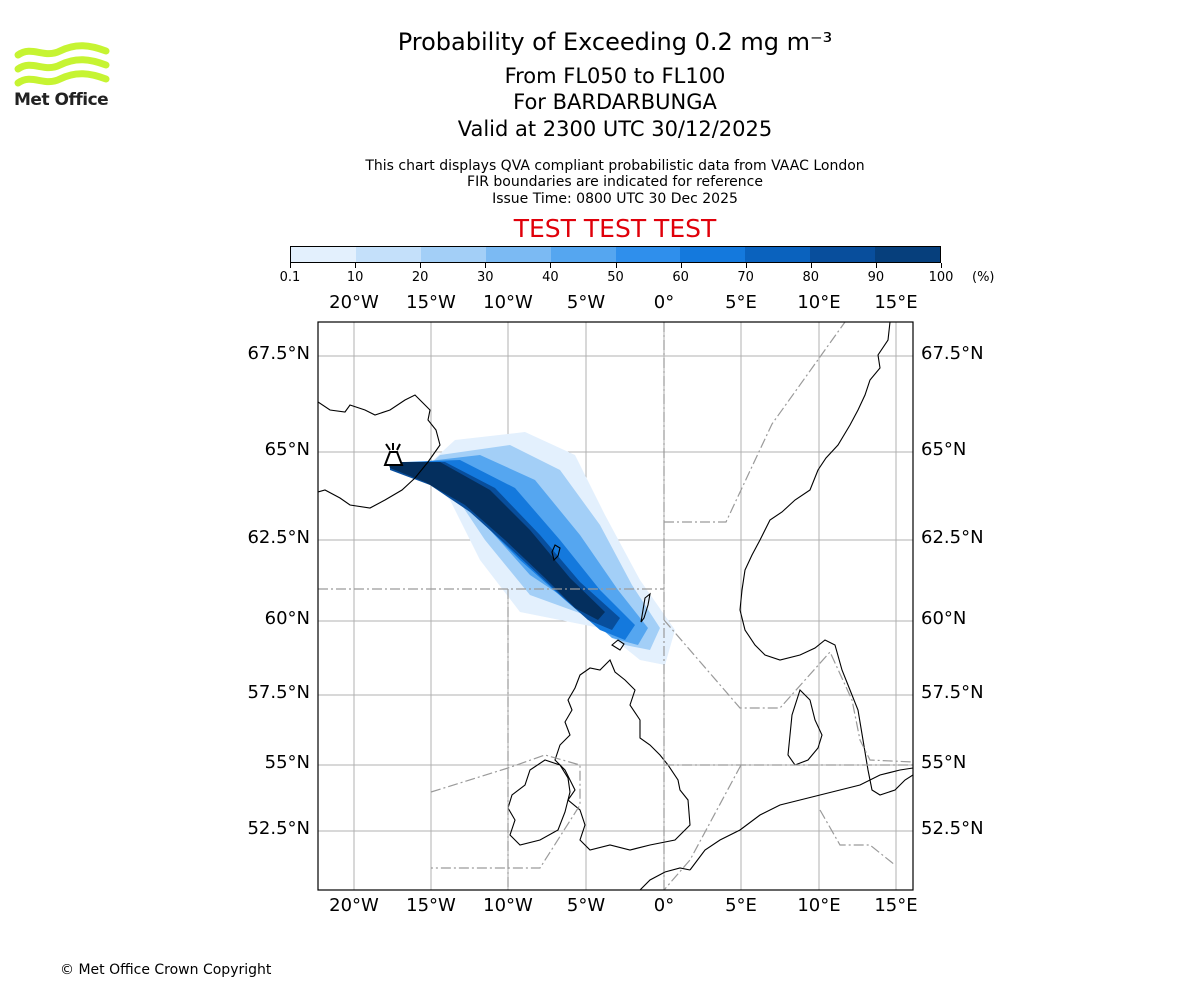 The width and height of the screenshot is (1200, 1000). I want to click on colorbar-tick-label: 20, so click(420, 277).